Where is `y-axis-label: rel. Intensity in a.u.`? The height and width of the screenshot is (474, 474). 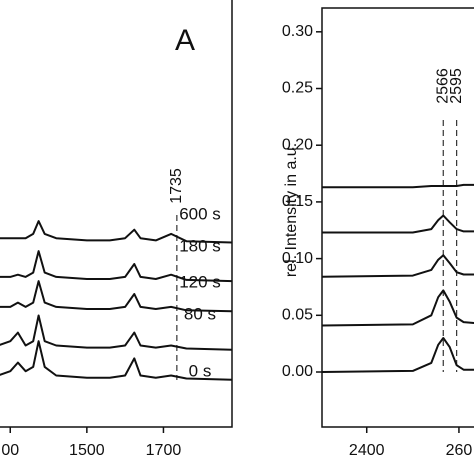 y-axis-label: rel. Intensity in a.u. is located at coordinates (291, 210).